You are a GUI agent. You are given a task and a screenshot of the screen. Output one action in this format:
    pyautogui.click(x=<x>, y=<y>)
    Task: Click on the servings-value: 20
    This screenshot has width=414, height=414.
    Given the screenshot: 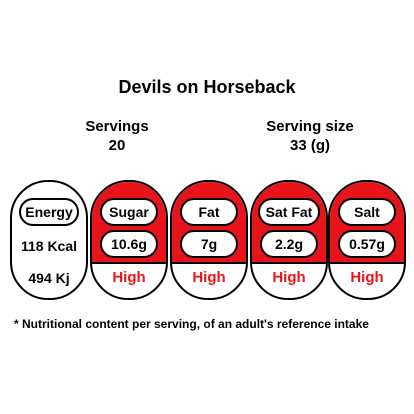 What is the action you would take?
    pyautogui.click(x=117, y=145)
    